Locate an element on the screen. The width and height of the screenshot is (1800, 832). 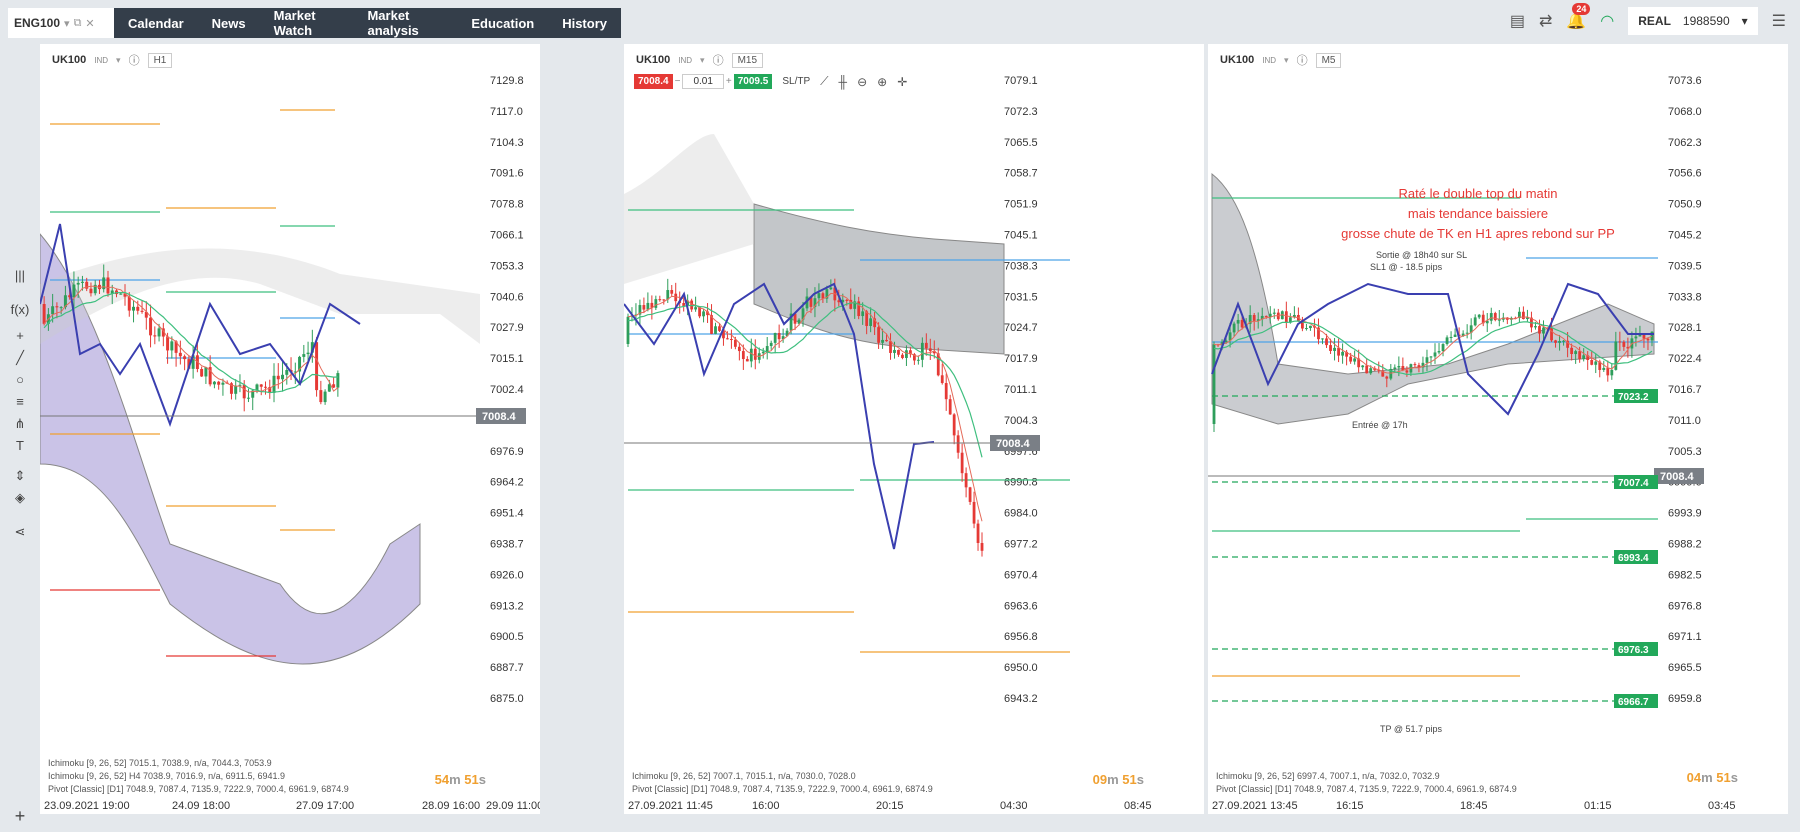
price-axis-label: 7078.8 is located at coordinates (507, 205).